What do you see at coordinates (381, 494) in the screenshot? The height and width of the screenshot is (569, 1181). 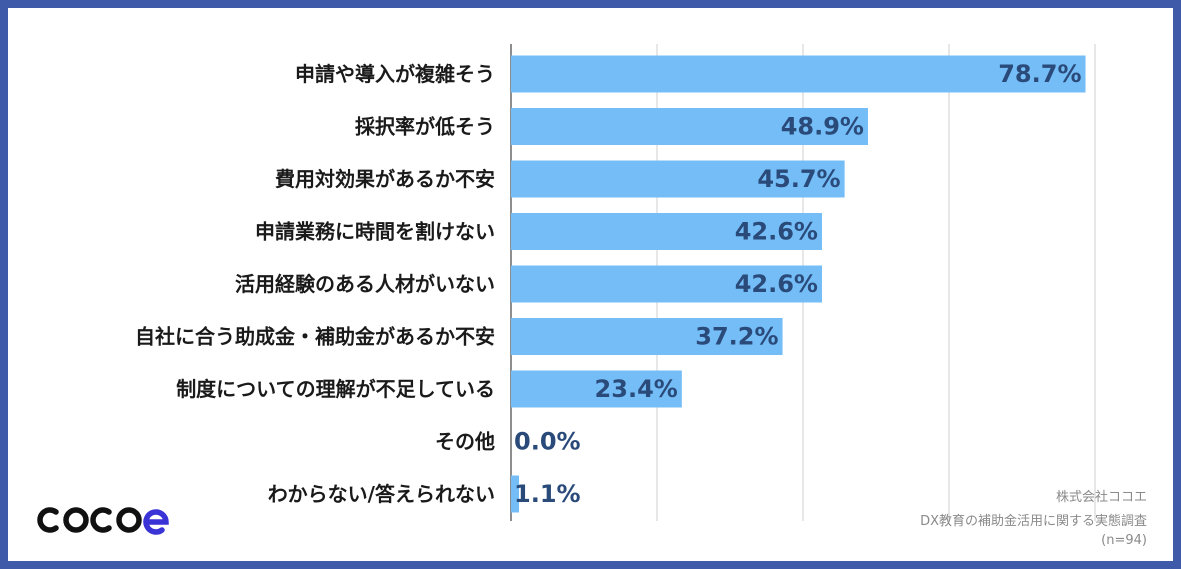 I see `category-label: わからない/答えられない` at bounding box center [381, 494].